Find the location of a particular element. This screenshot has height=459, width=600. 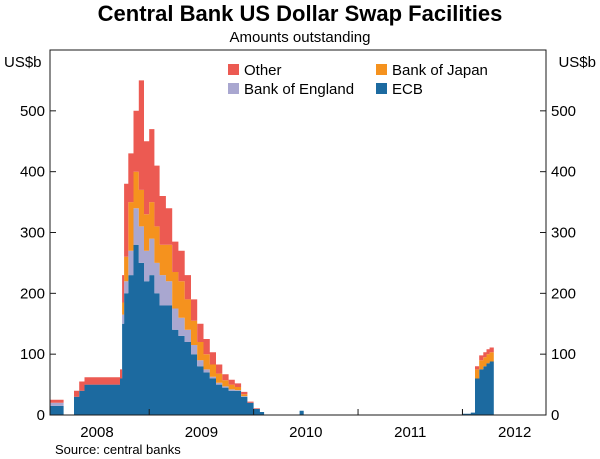

x-tick-label: 2009 is located at coordinates (201, 432).